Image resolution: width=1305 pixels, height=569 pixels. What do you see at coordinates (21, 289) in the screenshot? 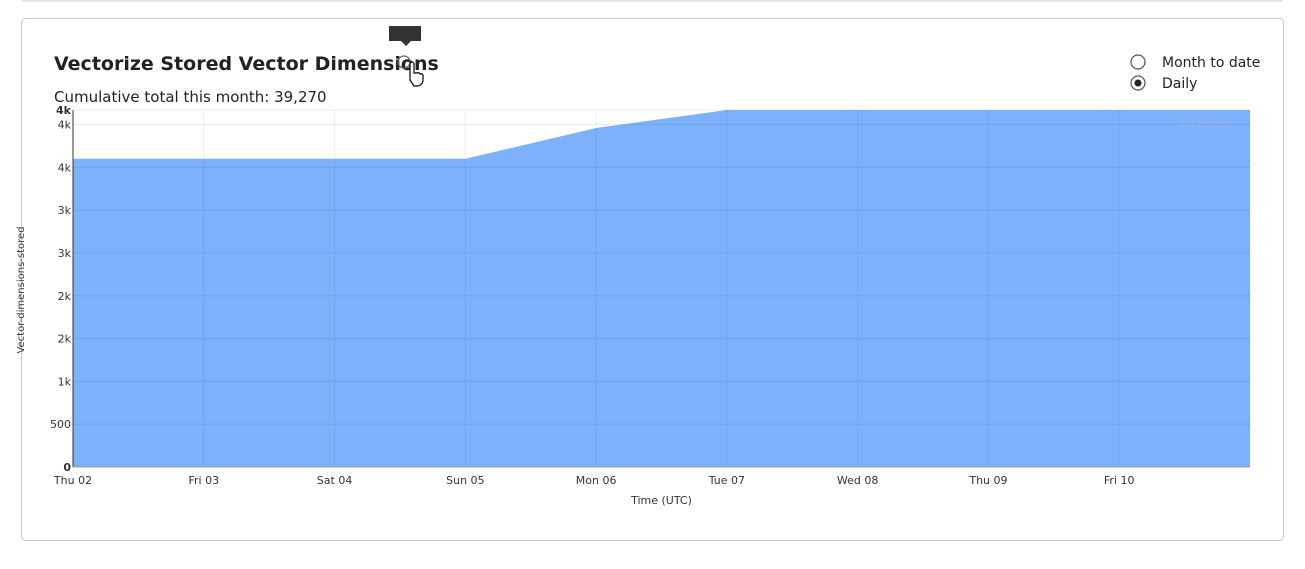
I see `y-axis-label: Vector-dimensions-stored` at bounding box center [21, 289].